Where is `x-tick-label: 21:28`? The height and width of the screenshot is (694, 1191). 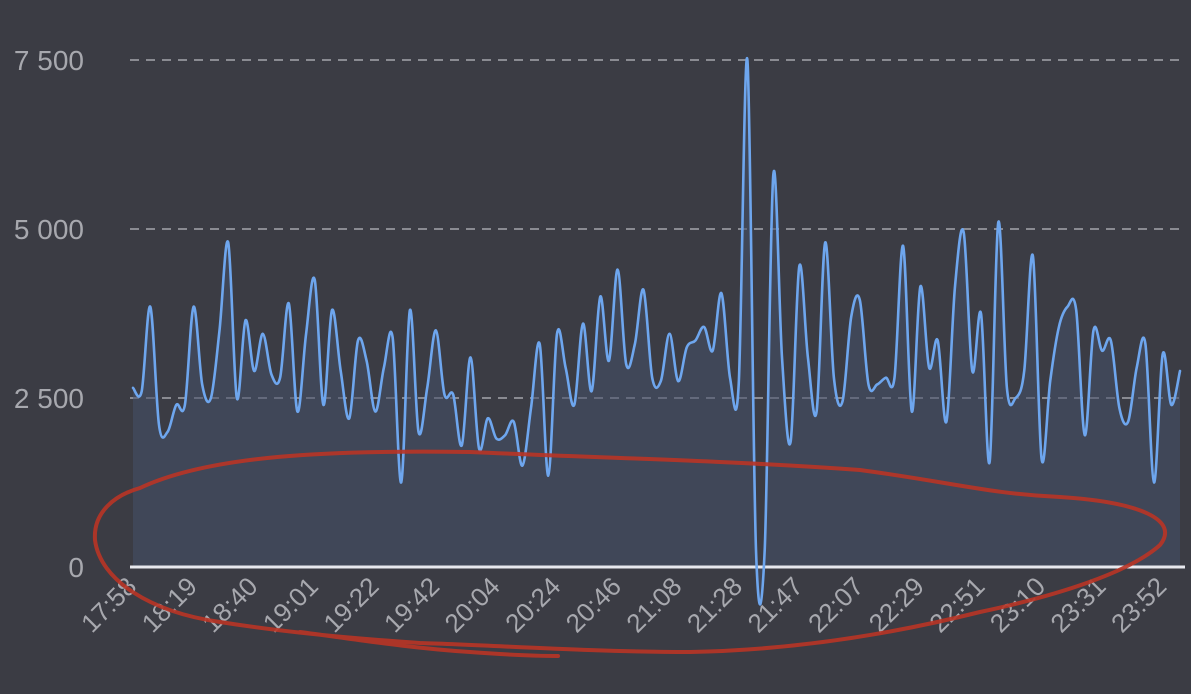 x-tick-label: 21:28 is located at coordinates (714, 604).